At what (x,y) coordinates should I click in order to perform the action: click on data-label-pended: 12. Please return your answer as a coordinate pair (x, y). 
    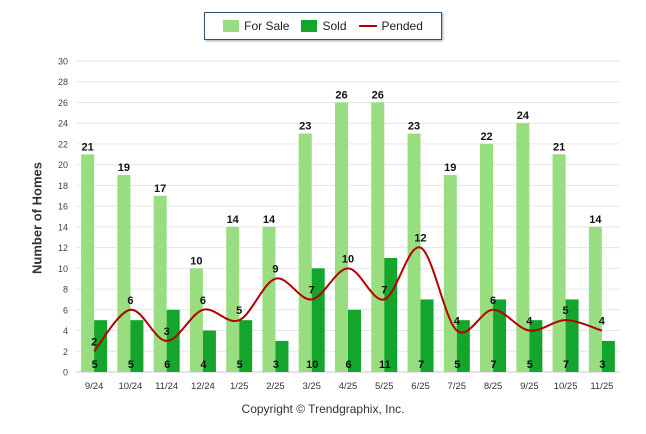
    Looking at the image, I should click on (420, 239).